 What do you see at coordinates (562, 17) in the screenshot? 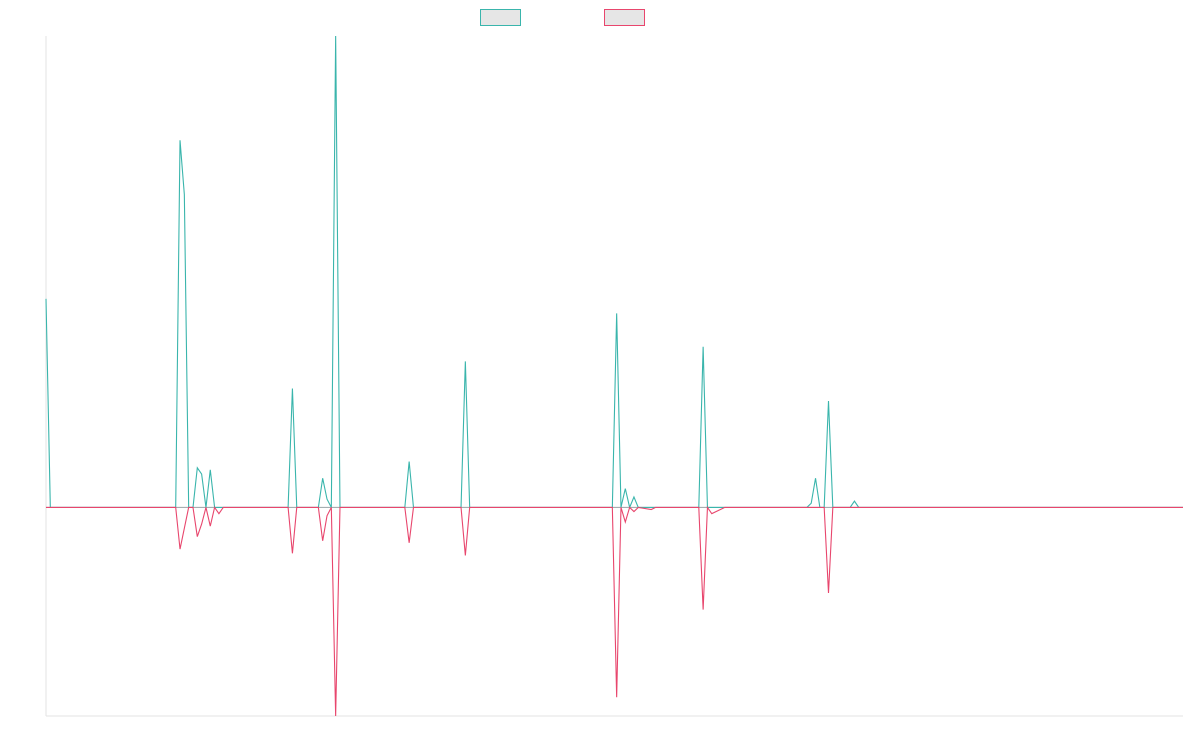
I see `legend` at bounding box center [562, 17].